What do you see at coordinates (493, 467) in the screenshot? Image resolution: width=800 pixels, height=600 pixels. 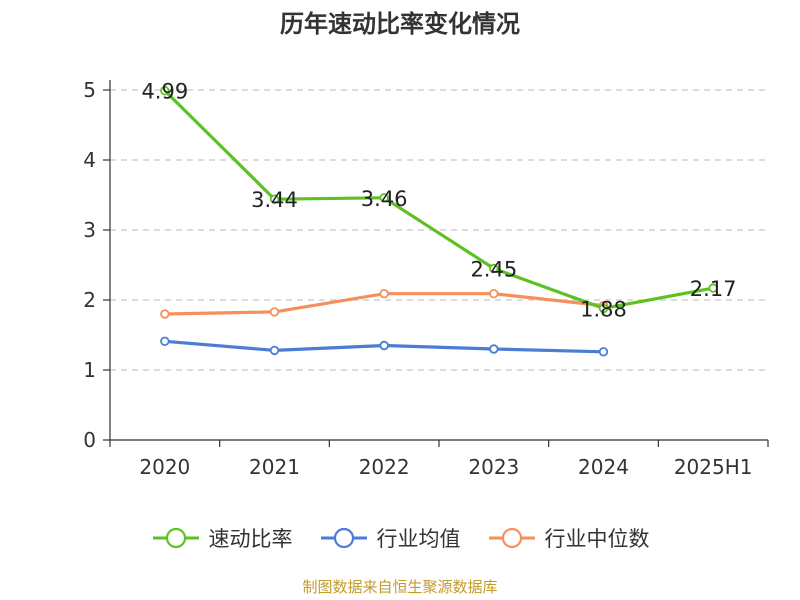 I see `x-tick-label: 2023` at bounding box center [493, 467].